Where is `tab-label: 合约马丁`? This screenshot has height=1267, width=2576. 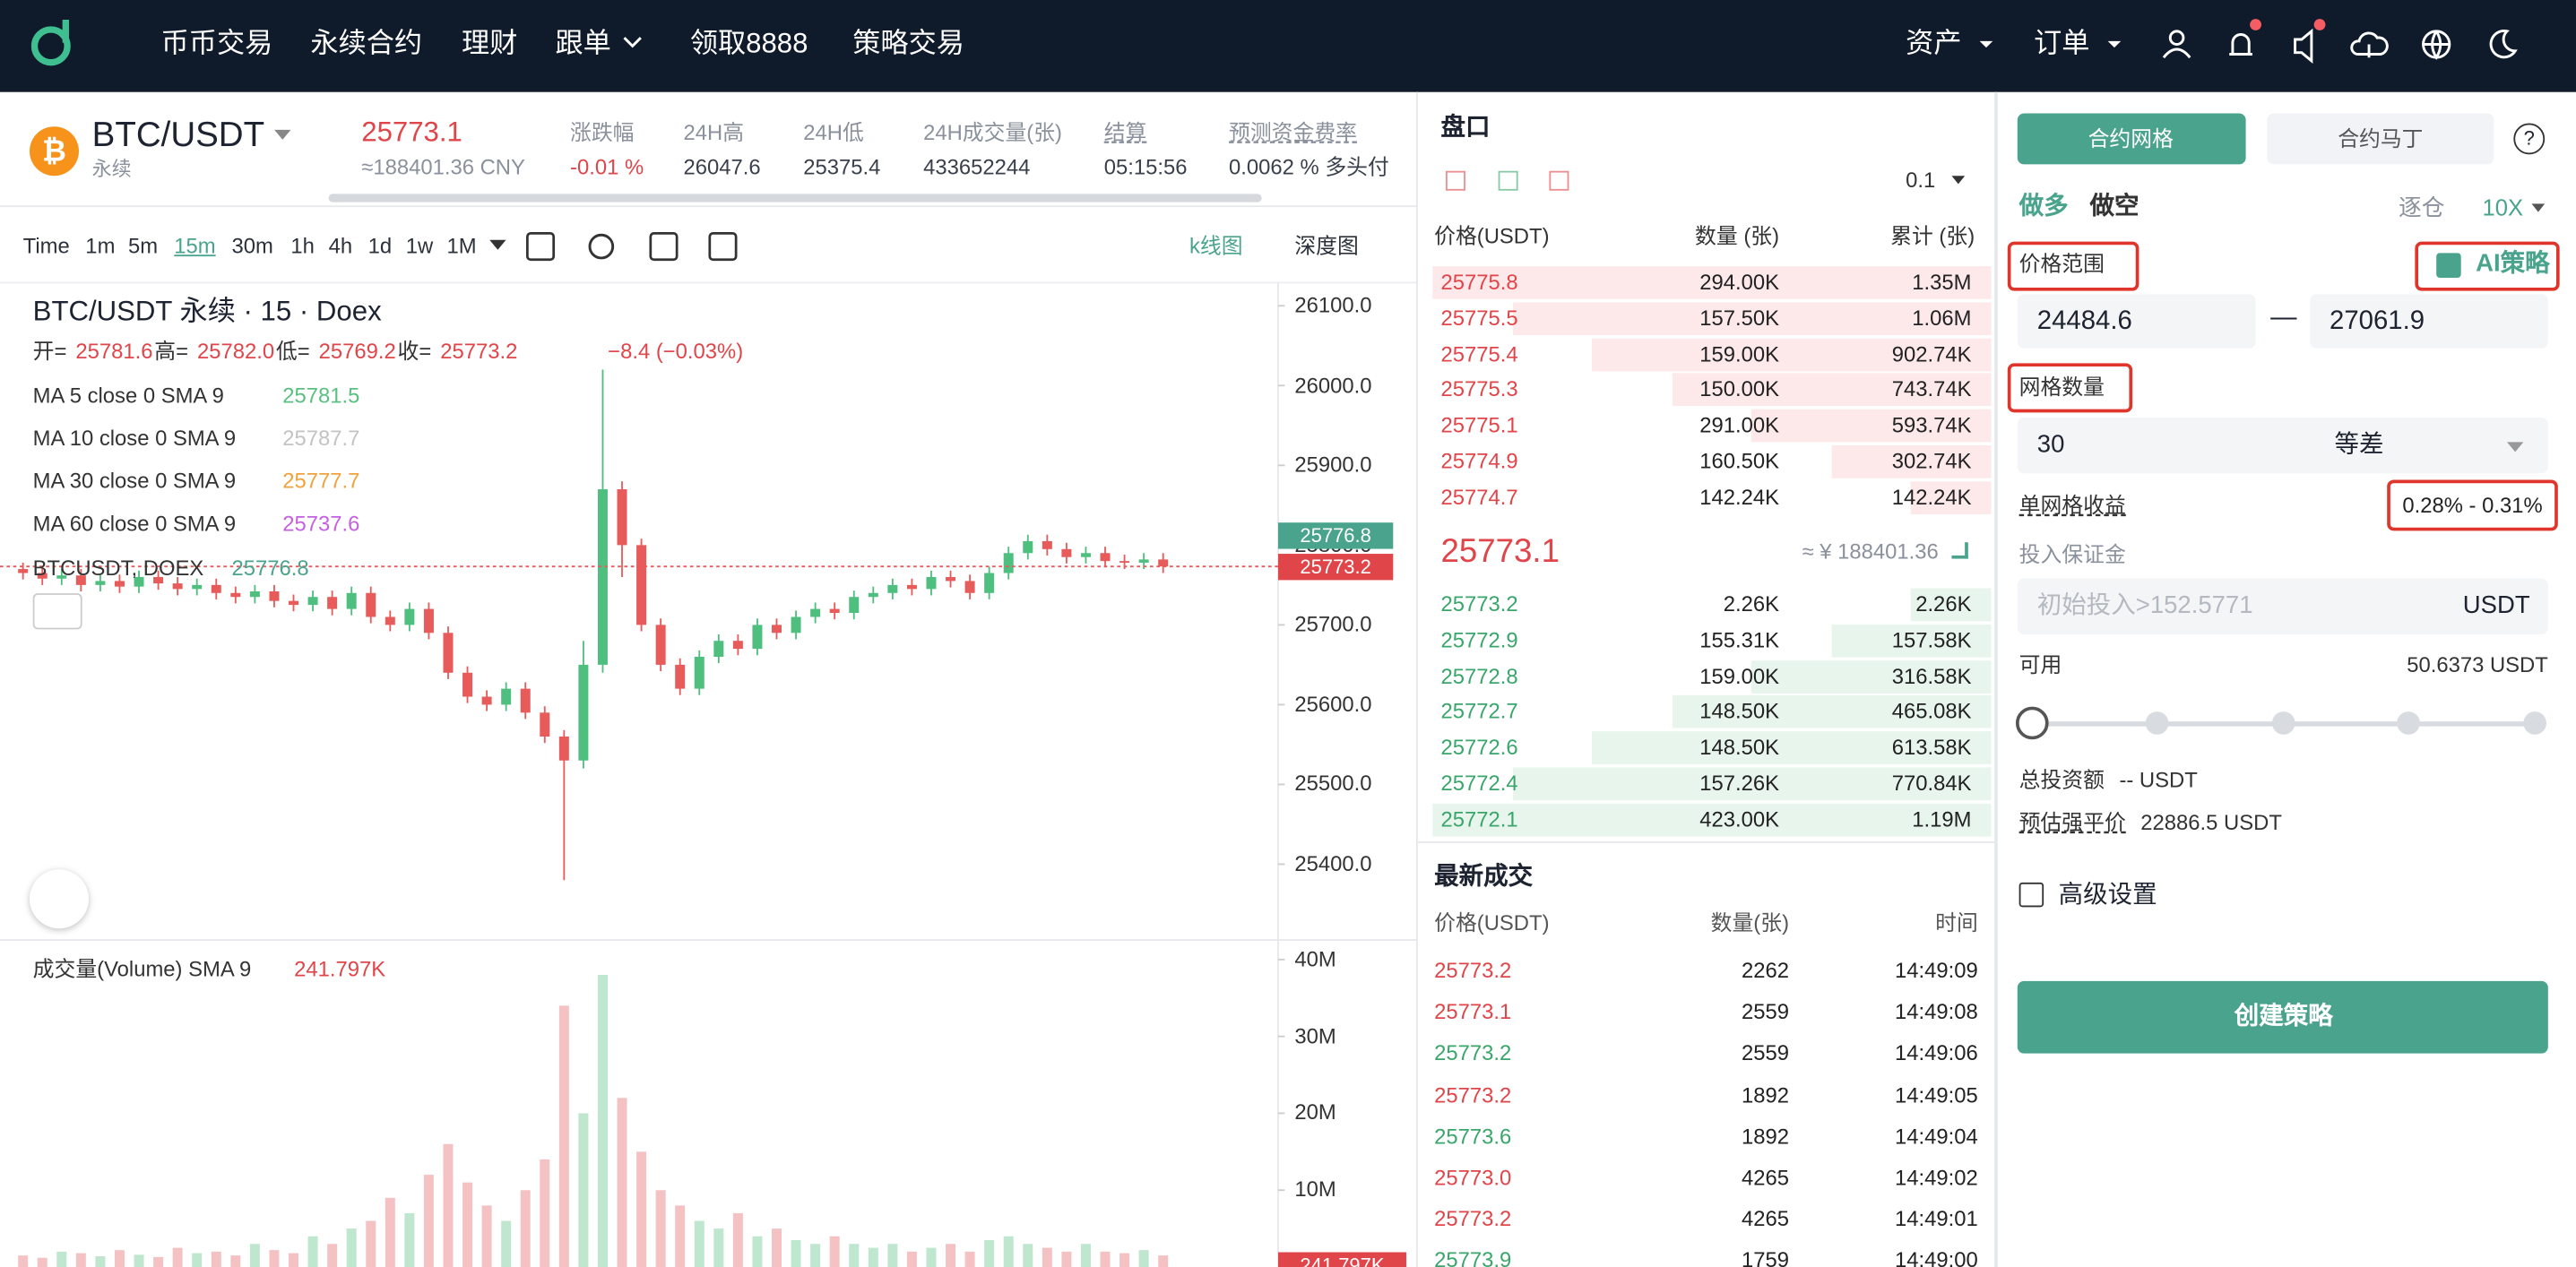
tab-label: 合约马丁 is located at coordinates (2381, 138).